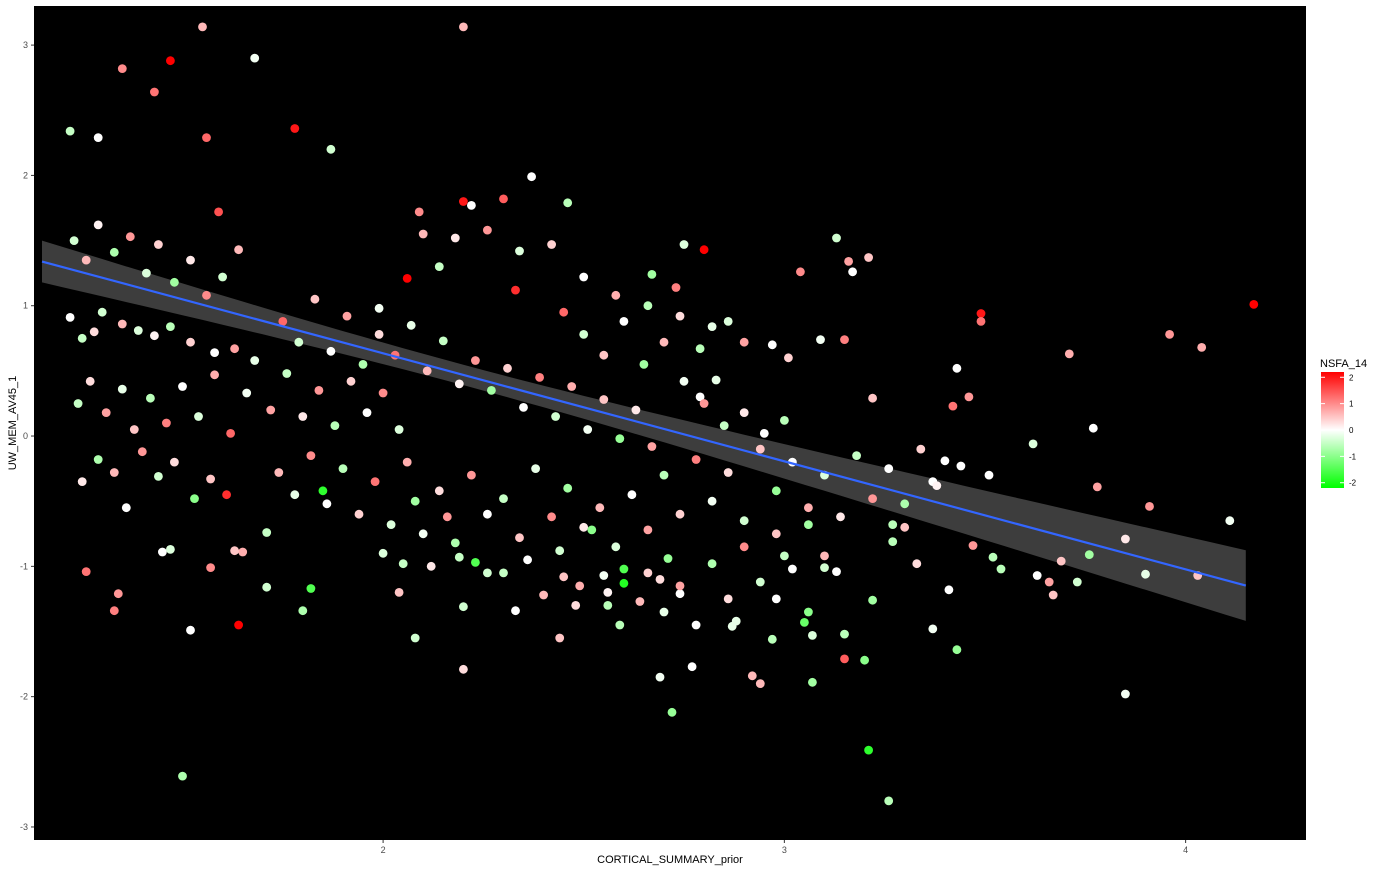 The image size is (1387, 871). What do you see at coordinates (25, 175) in the screenshot?
I see `y-tick-label: 2` at bounding box center [25, 175].